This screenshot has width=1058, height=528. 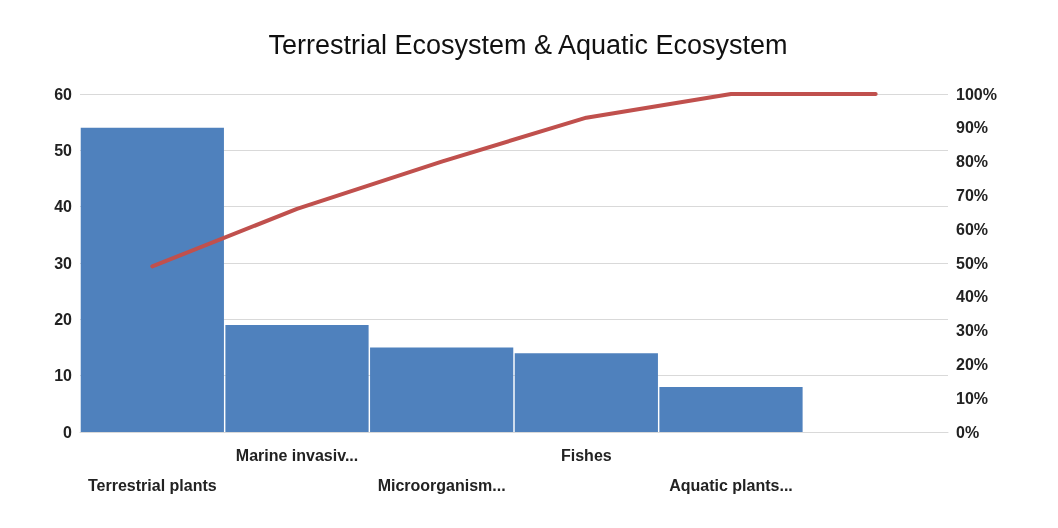 I want to click on y-tick-label: 40, so click(x=63, y=207).